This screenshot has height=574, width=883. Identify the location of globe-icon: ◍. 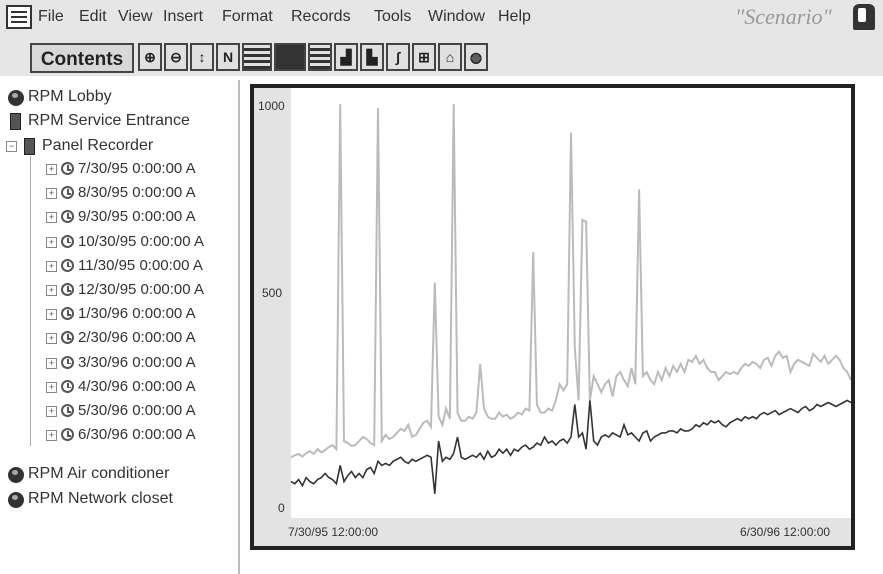
(476, 57).